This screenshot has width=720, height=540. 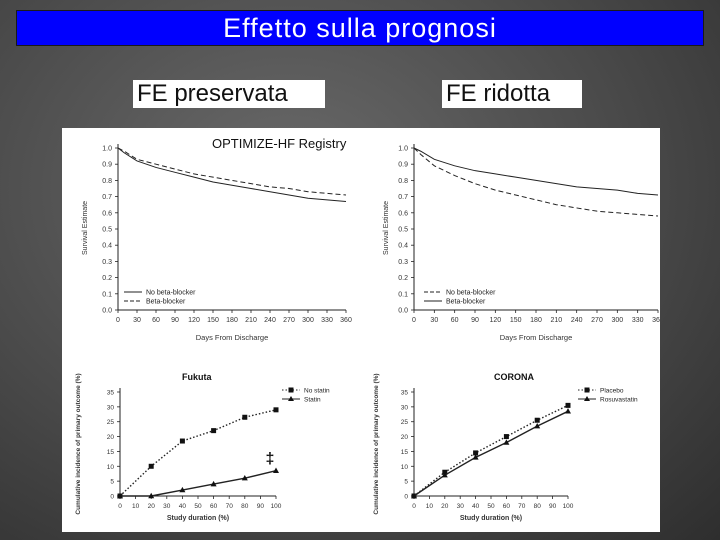 What do you see at coordinates (405, 393) in the screenshot?
I see `y-tick-label: 35` at bounding box center [405, 393].